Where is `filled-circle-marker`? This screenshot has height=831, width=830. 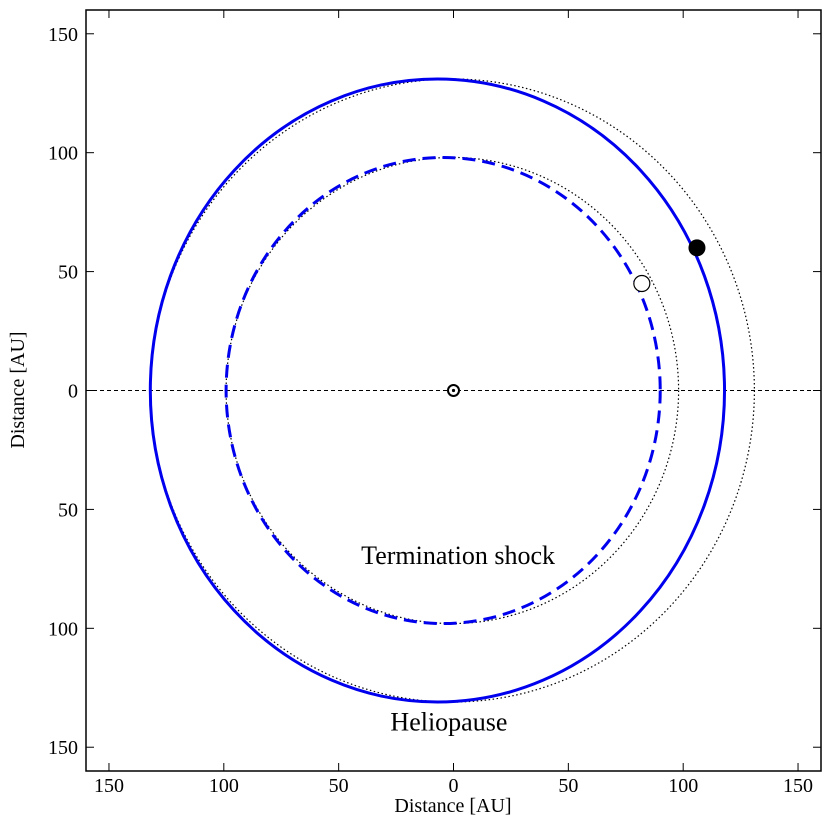
filled-circle-marker is located at coordinates (697, 248).